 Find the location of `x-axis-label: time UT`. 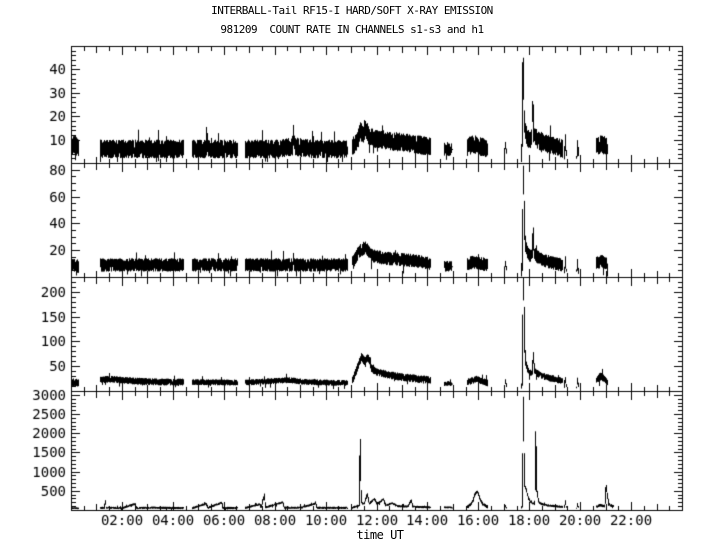

x-axis-label: time UT is located at coordinates (380, 535).